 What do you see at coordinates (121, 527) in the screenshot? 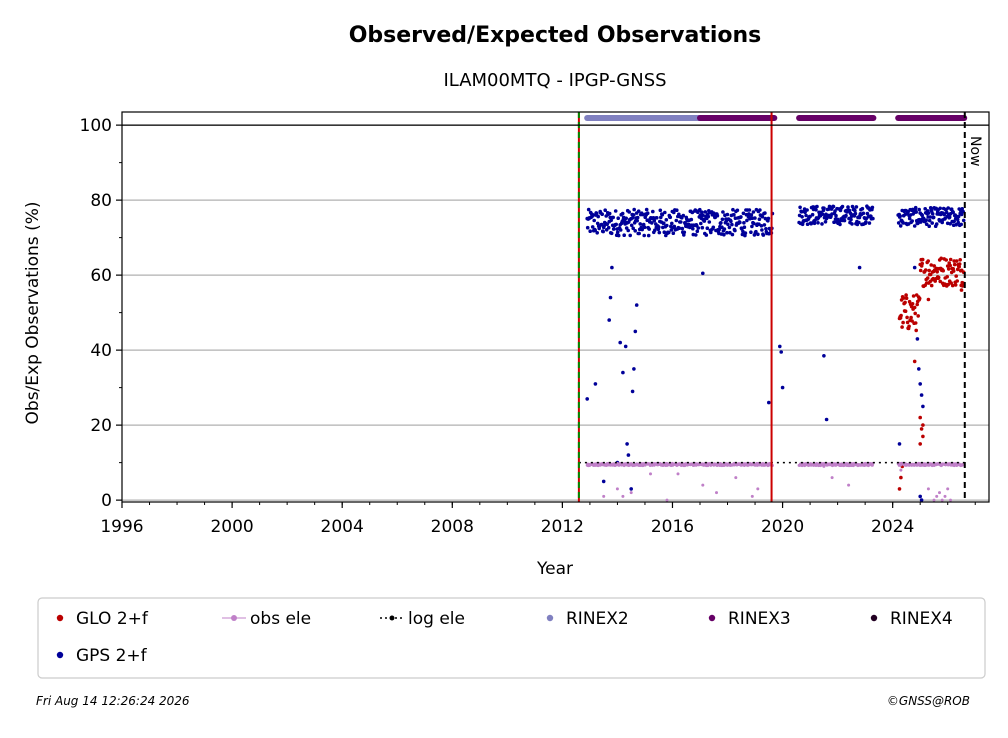
I see `x-tick-label: 1996` at bounding box center [121, 527].